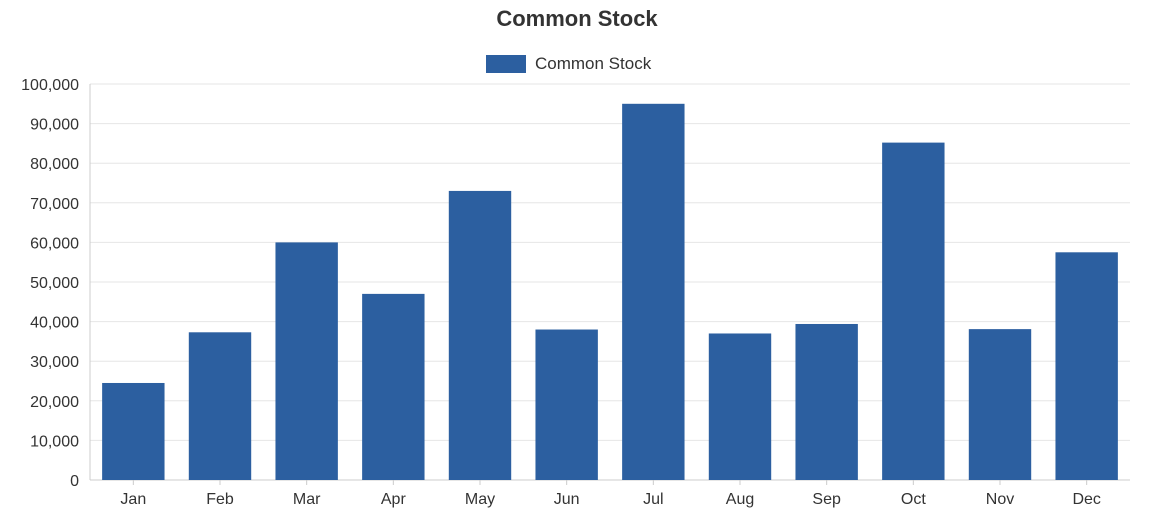 The height and width of the screenshot is (530, 1150). I want to click on bar-oct, so click(913, 311).